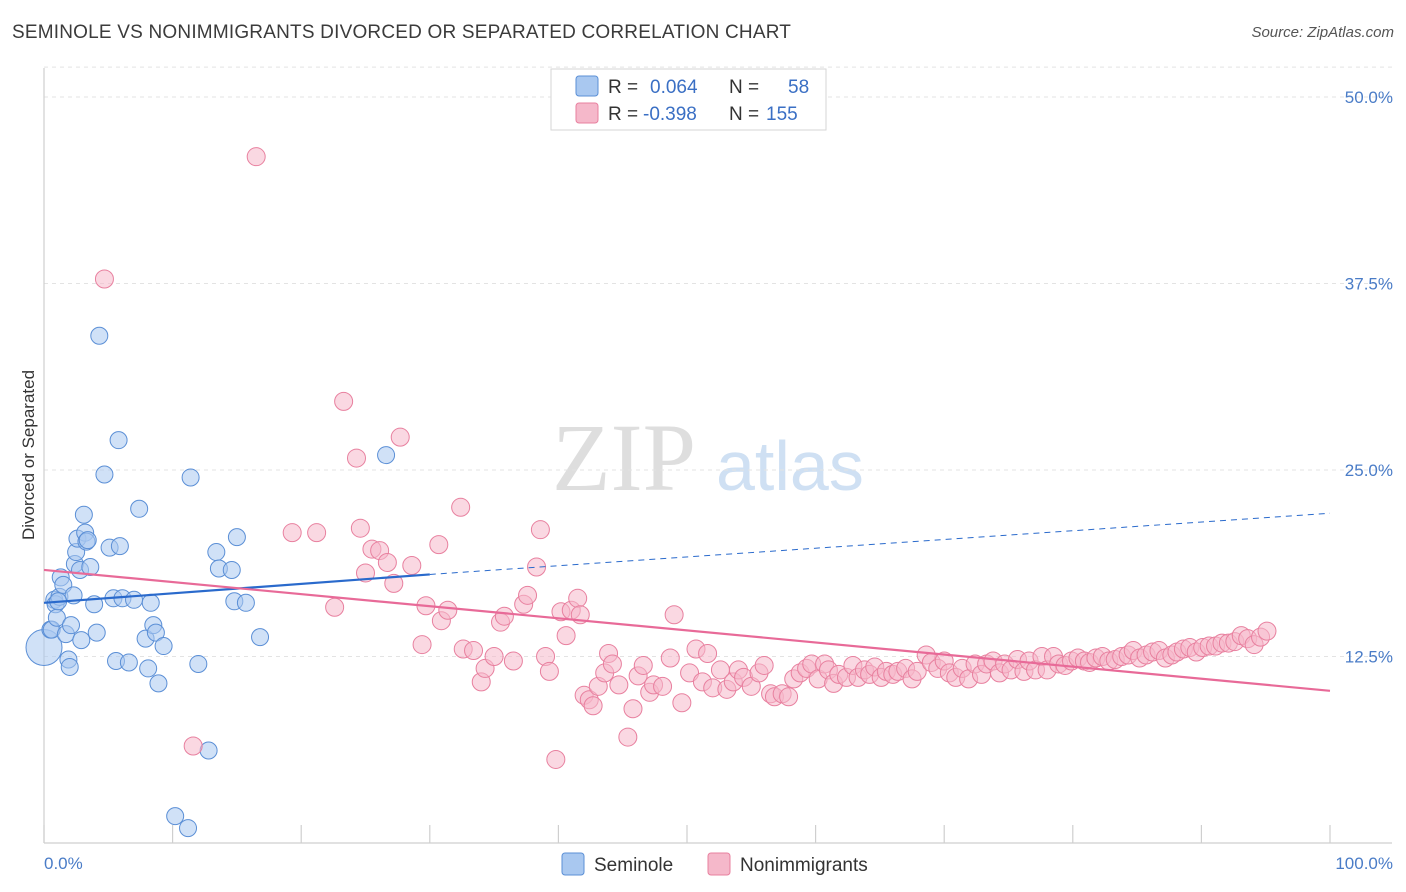 This screenshot has height=892, width=1406. What do you see at coordinates (1364, 863) in the screenshot?
I see `x-tick-label: 100.0%` at bounding box center [1364, 863].